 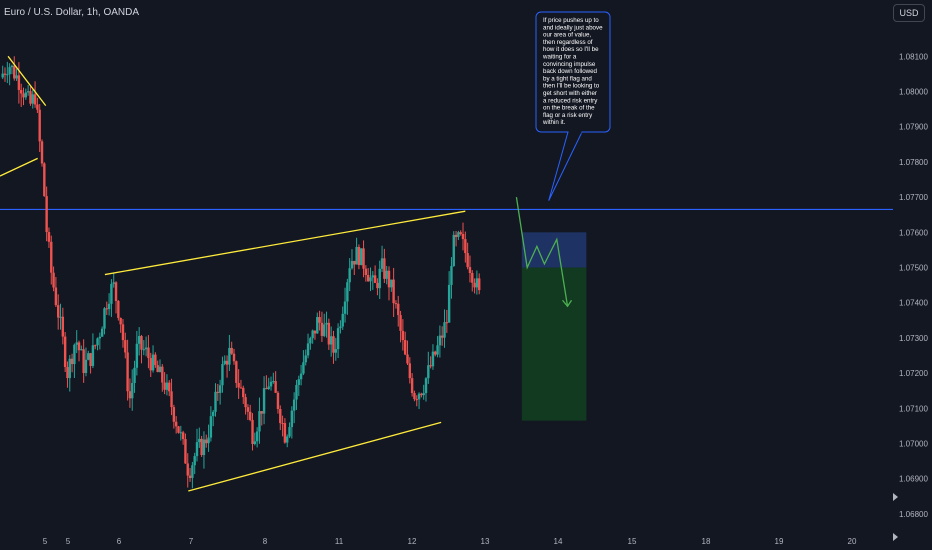 What do you see at coordinates (450, 541) in the screenshot?
I see `time-axis: 5 5 6 7 8 11 12 13 14 15 18 19 20` at bounding box center [450, 541].